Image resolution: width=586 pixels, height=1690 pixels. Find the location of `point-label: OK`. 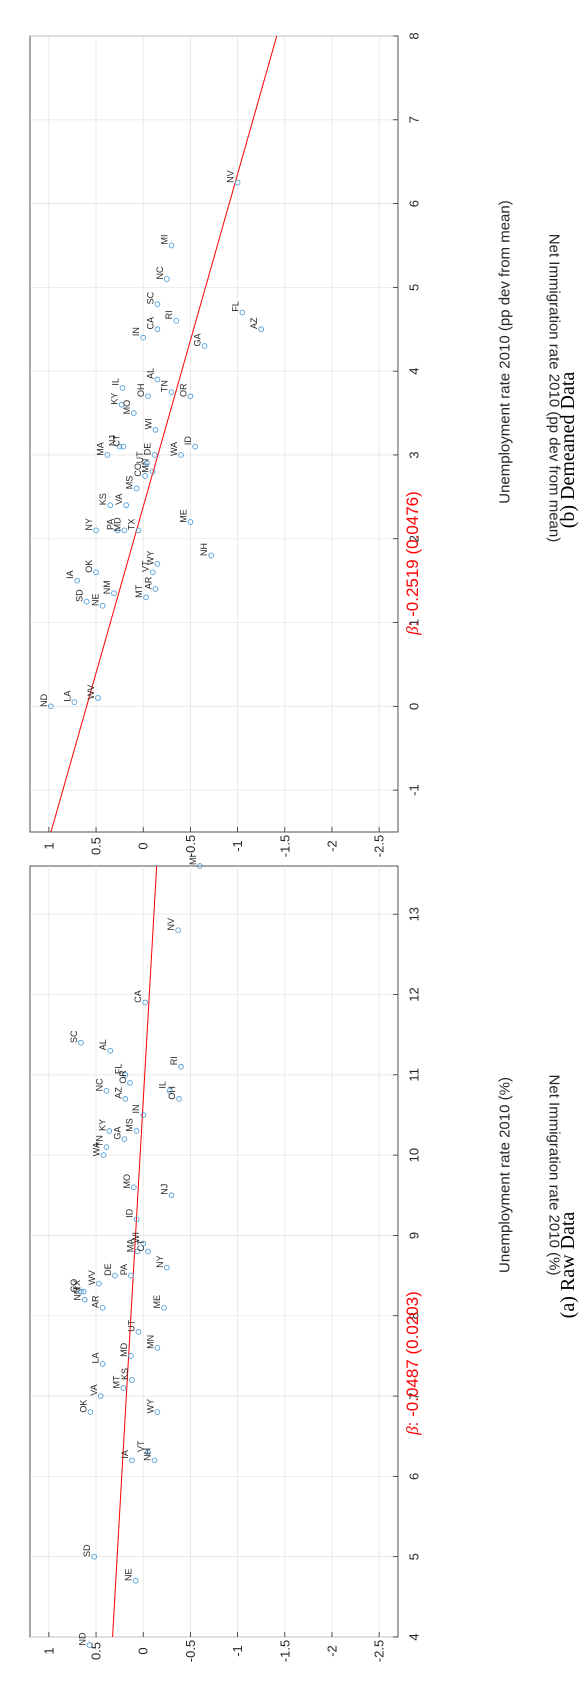

point-label: OK is located at coordinates (89, 566).